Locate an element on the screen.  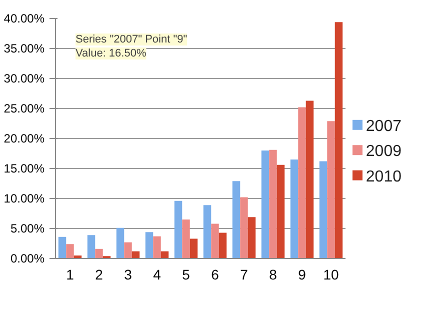
y-tick-label: 10.00% is located at coordinates (24, 199).